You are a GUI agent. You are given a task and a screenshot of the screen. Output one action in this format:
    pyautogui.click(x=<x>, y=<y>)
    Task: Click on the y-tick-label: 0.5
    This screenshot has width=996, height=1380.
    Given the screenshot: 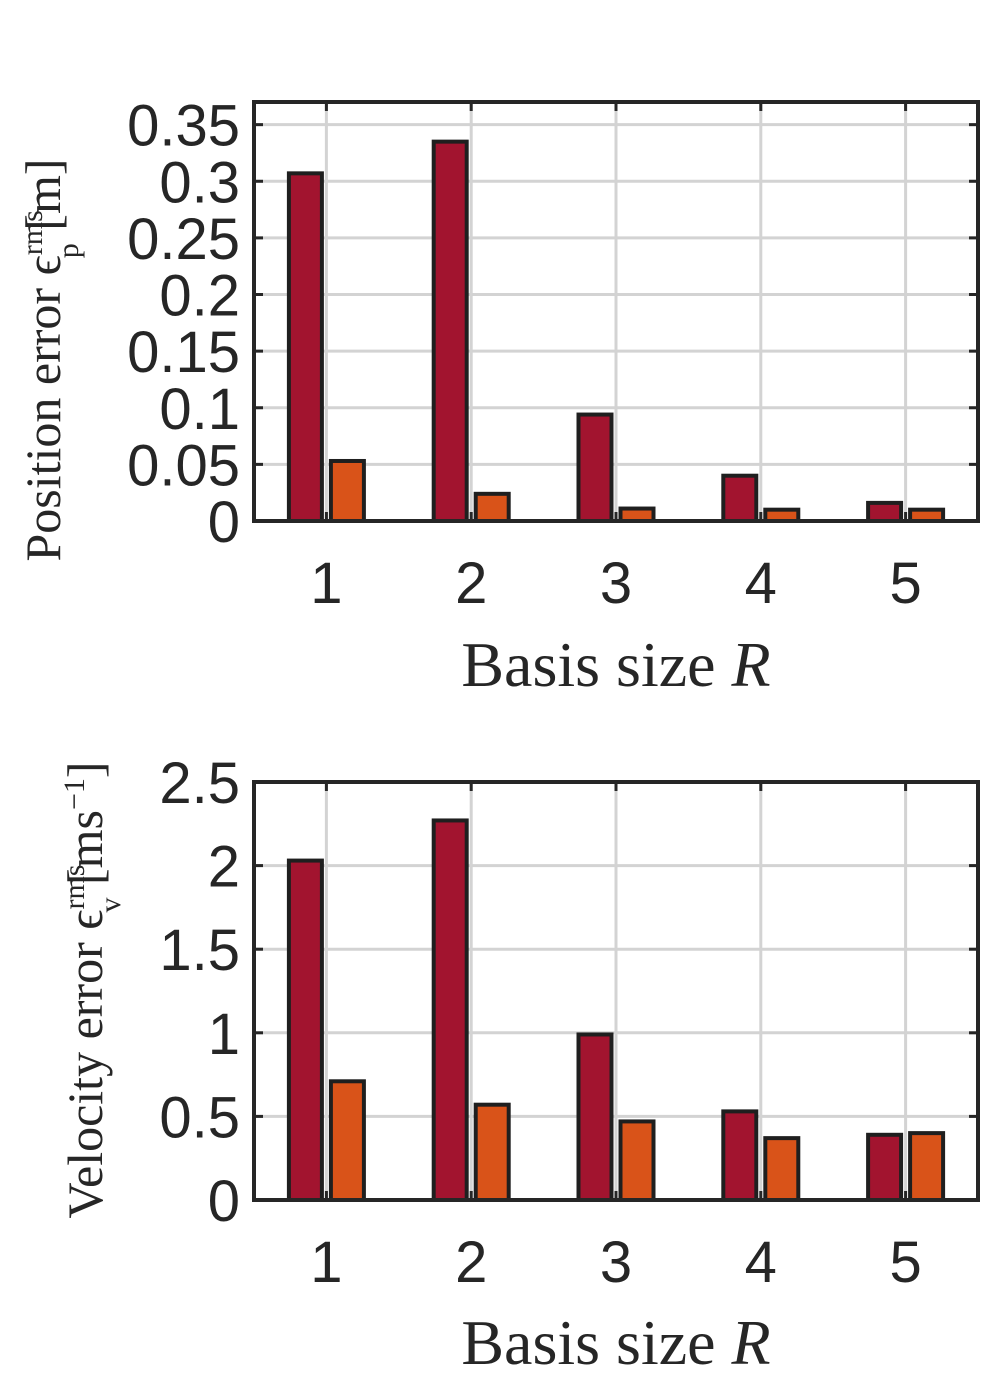 What is the action you would take?
    pyautogui.click(x=199, y=1117)
    